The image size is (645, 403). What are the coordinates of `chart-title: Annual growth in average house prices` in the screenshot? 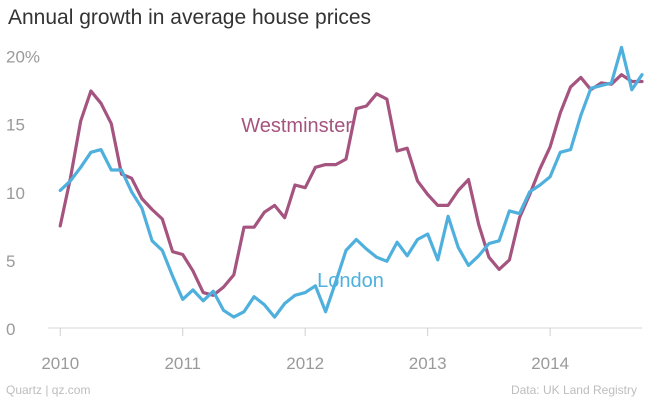 It's located at (190, 17).